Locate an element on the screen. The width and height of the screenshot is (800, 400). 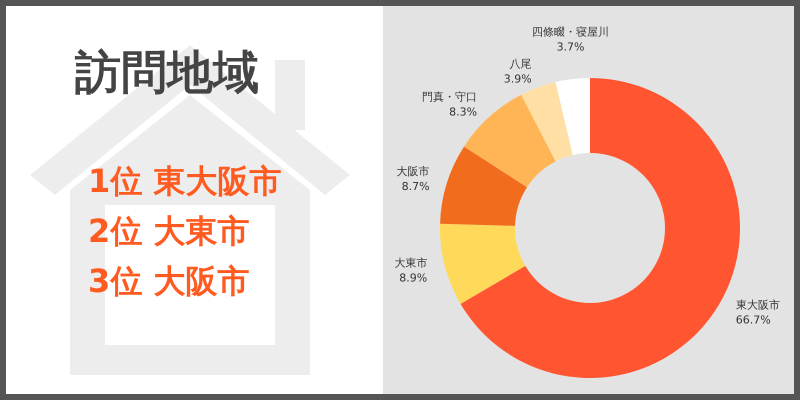
text: 2位 大東市 is located at coordinates (169, 231).